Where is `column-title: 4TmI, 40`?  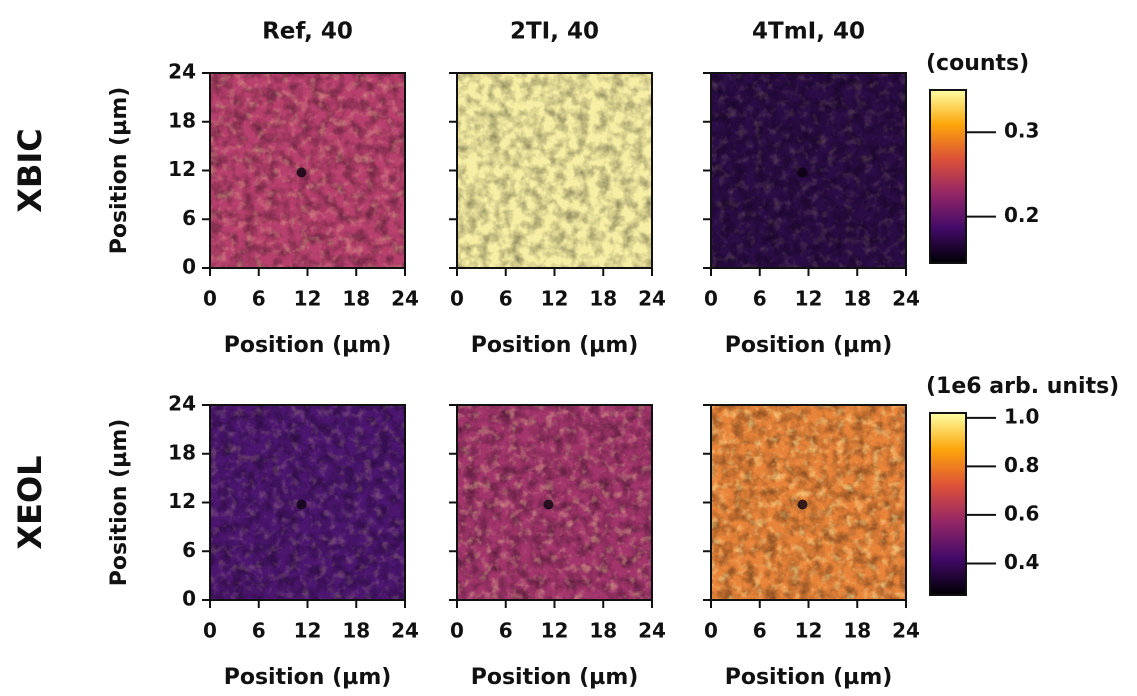 column-title: 4TmI, 40 is located at coordinates (808, 32).